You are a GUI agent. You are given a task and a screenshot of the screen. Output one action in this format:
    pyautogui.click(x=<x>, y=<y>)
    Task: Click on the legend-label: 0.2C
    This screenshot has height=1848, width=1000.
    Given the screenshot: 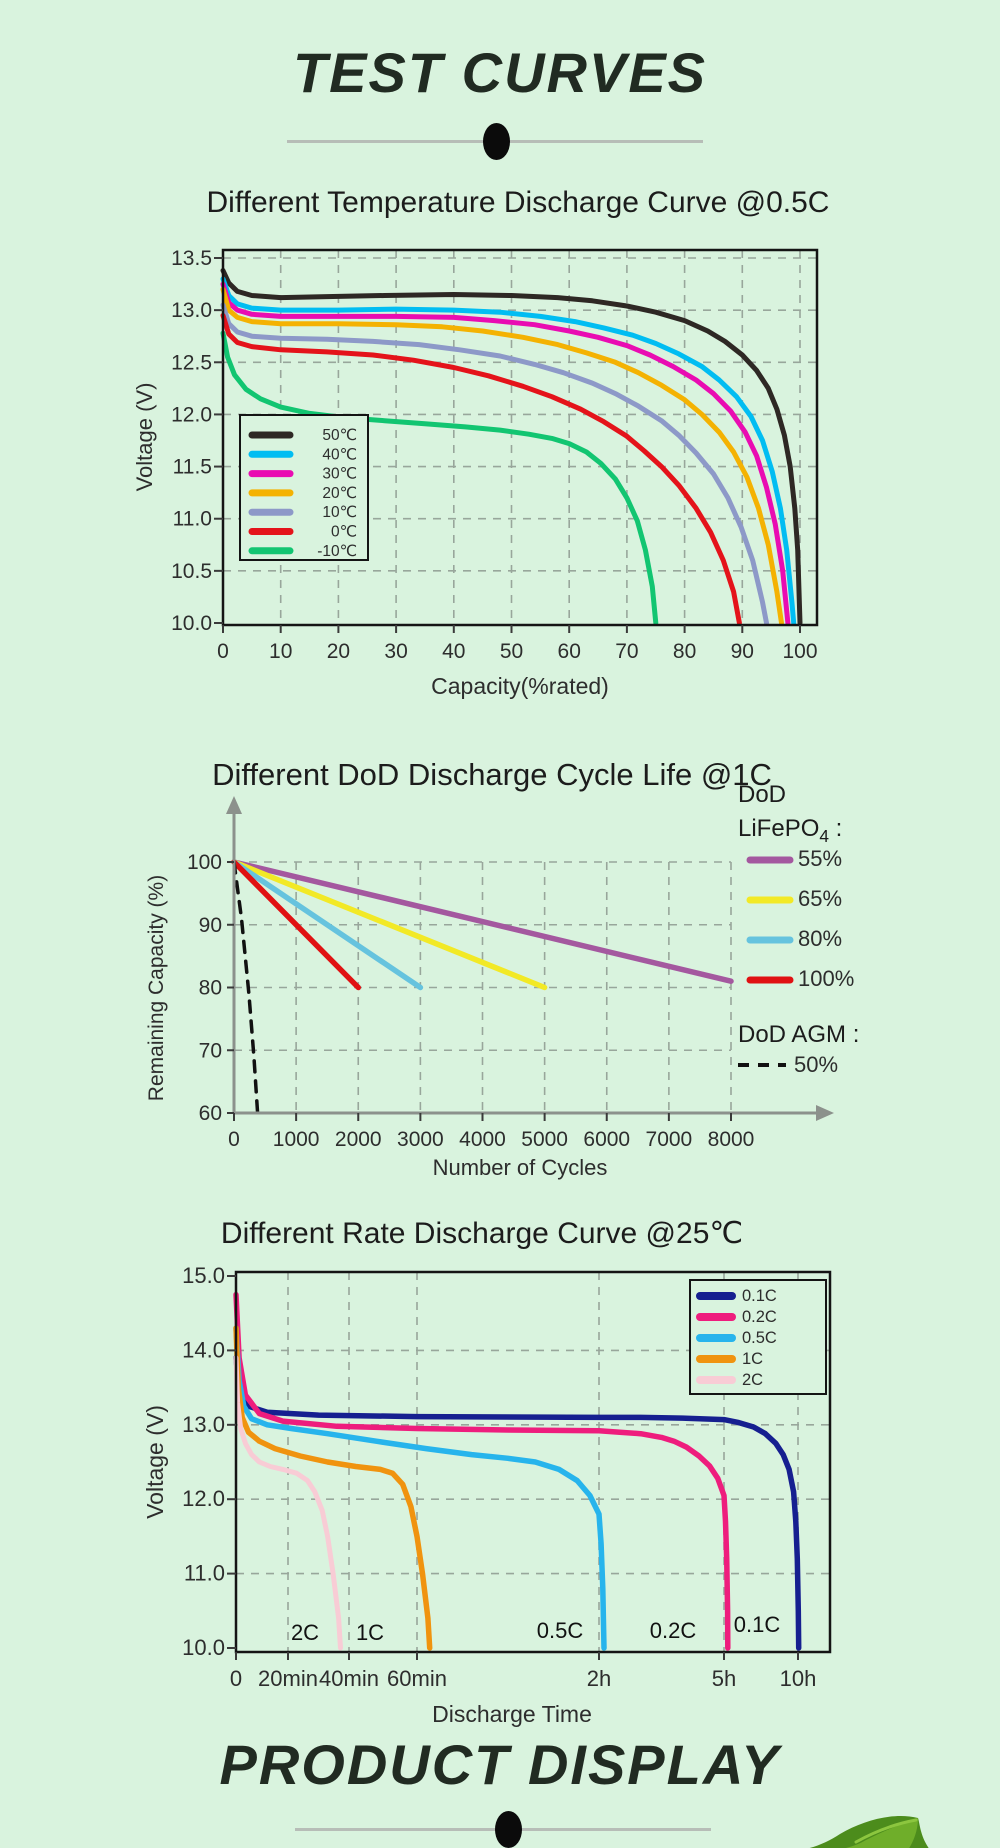 What is the action you would take?
    pyautogui.click(x=759, y=1317)
    